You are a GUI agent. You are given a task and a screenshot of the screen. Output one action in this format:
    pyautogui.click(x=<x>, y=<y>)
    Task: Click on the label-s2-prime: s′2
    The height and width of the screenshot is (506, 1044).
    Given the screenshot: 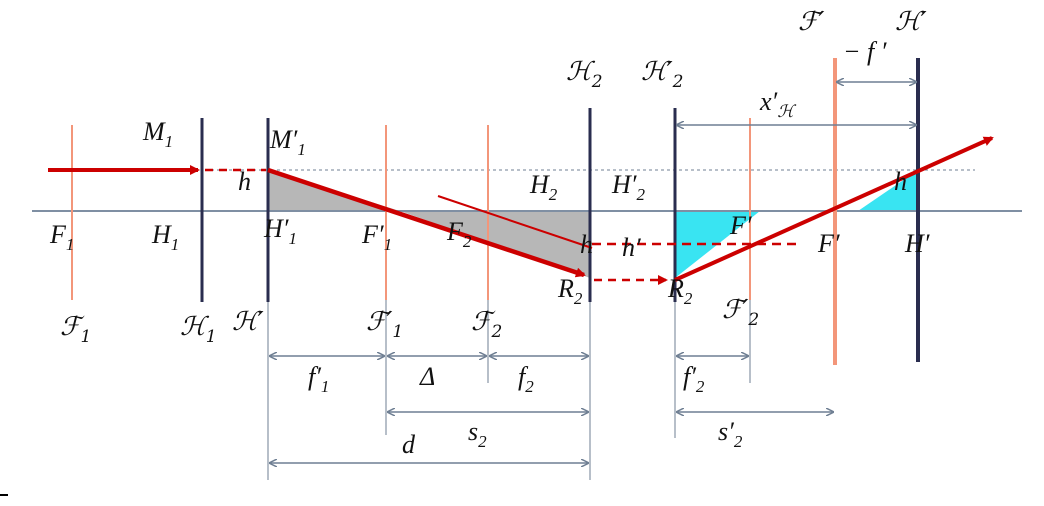 What is the action you would take?
    pyautogui.click(x=730, y=434)
    